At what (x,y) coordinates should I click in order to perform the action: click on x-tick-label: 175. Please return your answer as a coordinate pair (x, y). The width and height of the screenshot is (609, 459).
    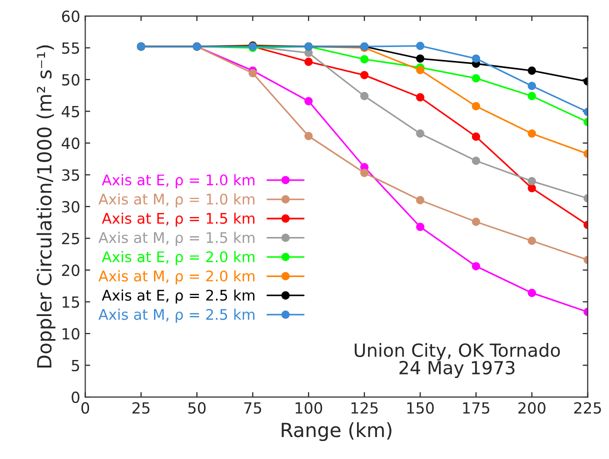
    Looking at the image, I should click on (476, 408).